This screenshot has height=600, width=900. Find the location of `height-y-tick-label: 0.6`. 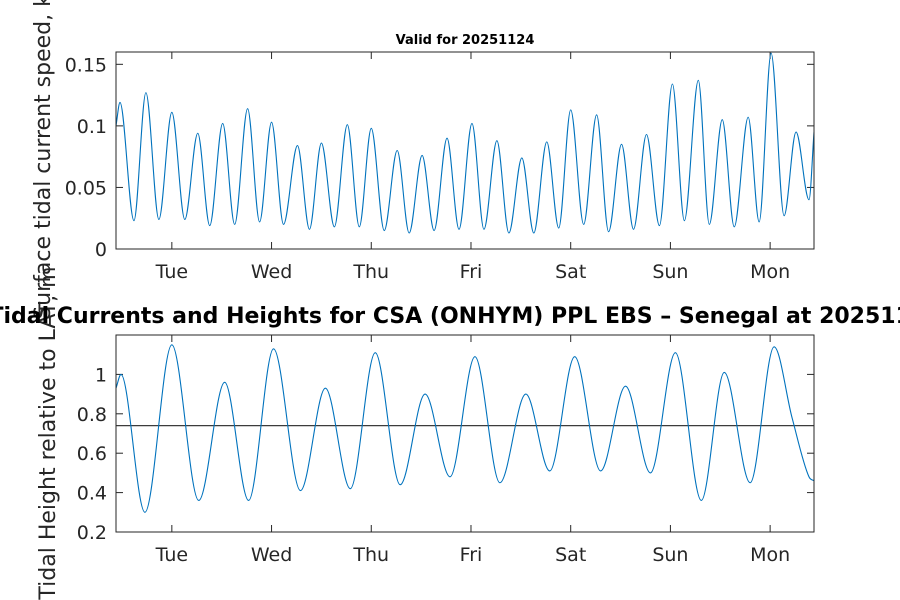

height-y-tick-label: 0.6 is located at coordinates (92, 454).